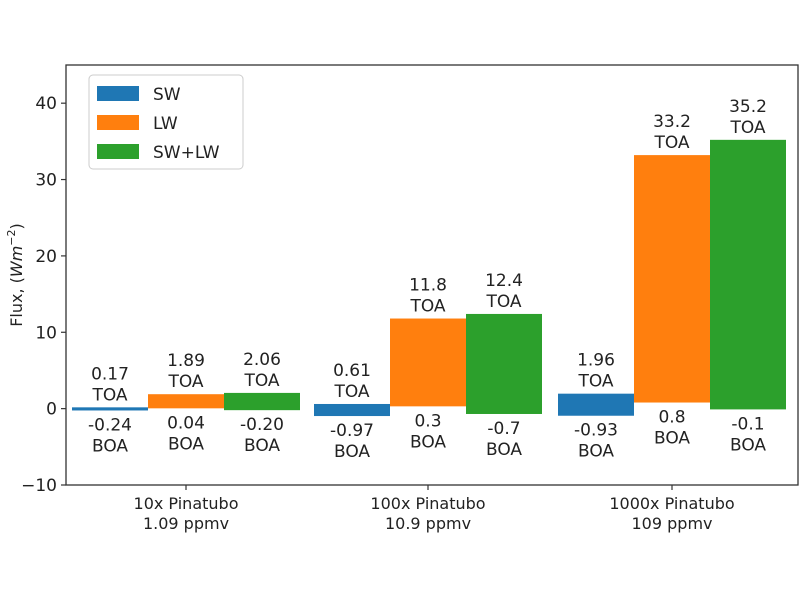 The width and height of the screenshot is (800, 600). I want to click on legend-label: SW+LW, so click(186, 153).